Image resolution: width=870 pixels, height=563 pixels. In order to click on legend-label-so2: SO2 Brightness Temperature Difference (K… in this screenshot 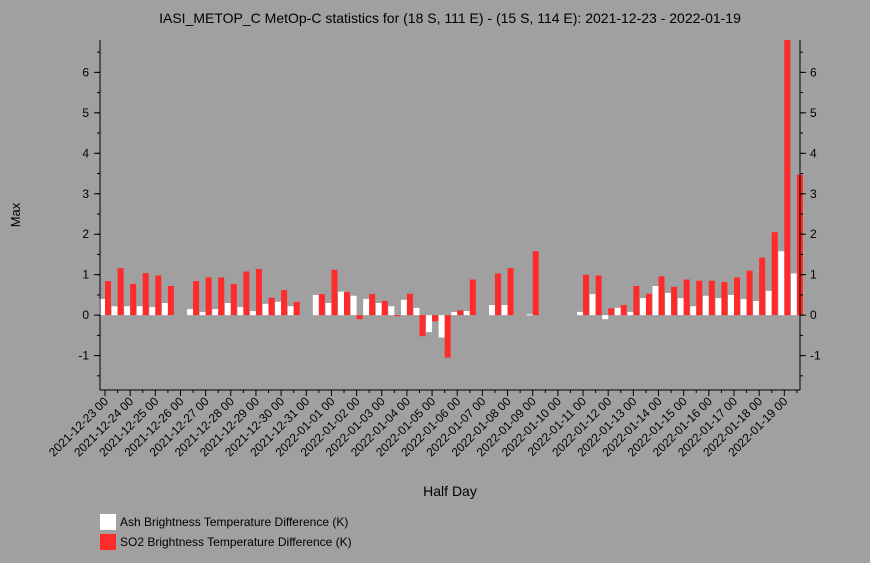, I will do `click(236, 542)`.